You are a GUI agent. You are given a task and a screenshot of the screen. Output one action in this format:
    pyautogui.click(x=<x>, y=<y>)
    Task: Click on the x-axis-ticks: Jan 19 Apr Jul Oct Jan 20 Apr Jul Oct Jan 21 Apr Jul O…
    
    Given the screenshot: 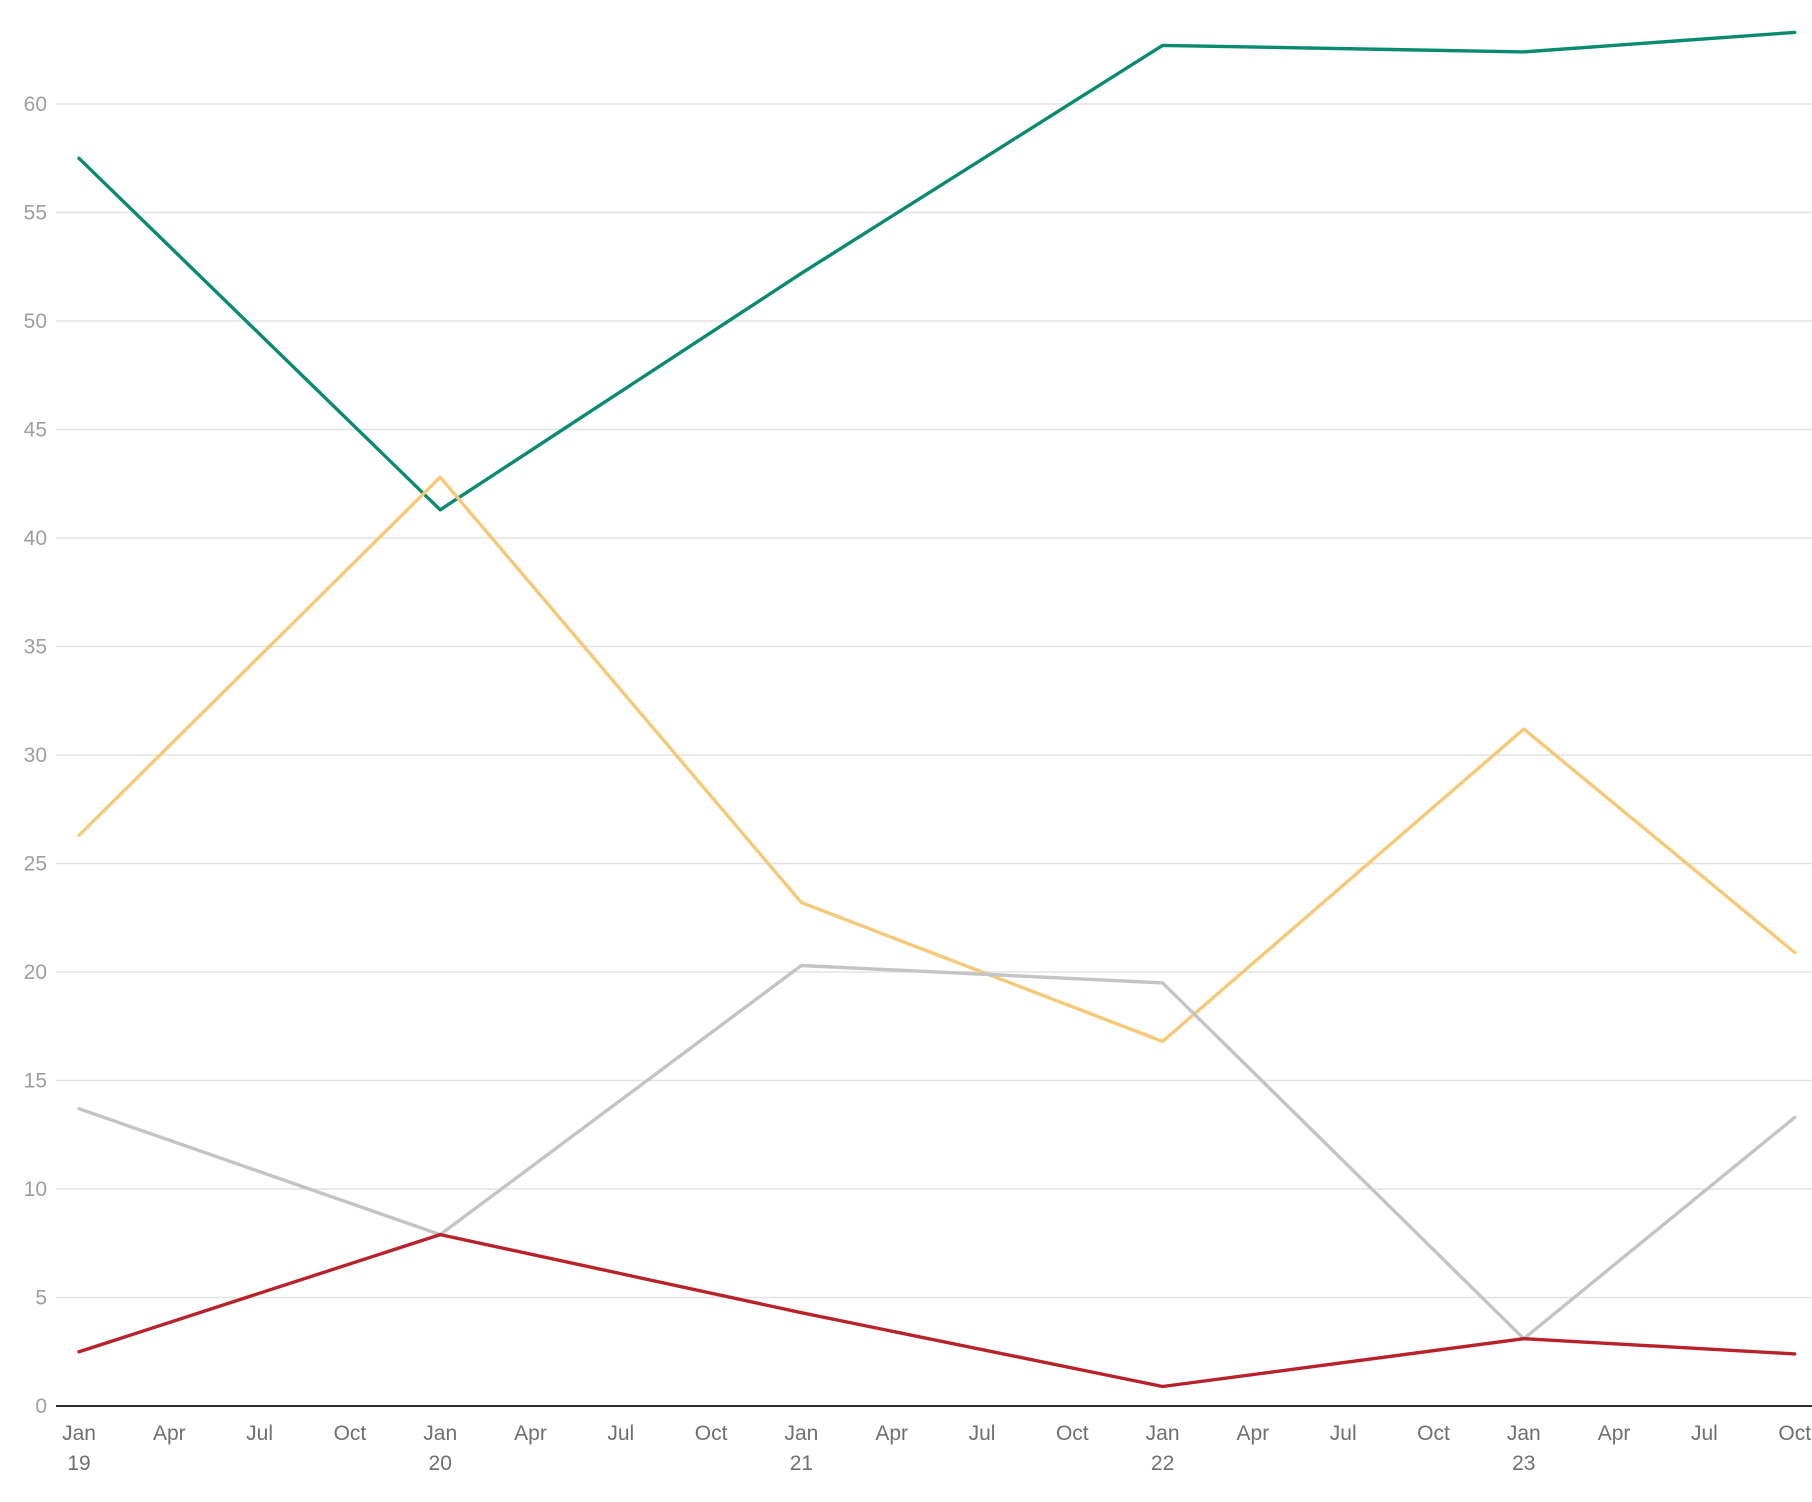 What is the action you would take?
    pyautogui.click(x=936, y=1448)
    